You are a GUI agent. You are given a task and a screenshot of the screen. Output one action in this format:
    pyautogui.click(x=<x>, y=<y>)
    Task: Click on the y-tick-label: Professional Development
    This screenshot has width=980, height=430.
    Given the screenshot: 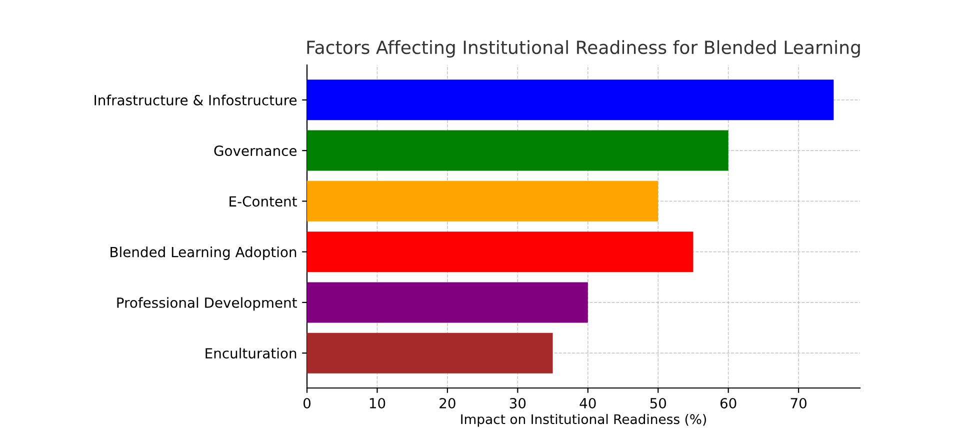 What is the action you would take?
    pyautogui.click(x=207, y=304)
    